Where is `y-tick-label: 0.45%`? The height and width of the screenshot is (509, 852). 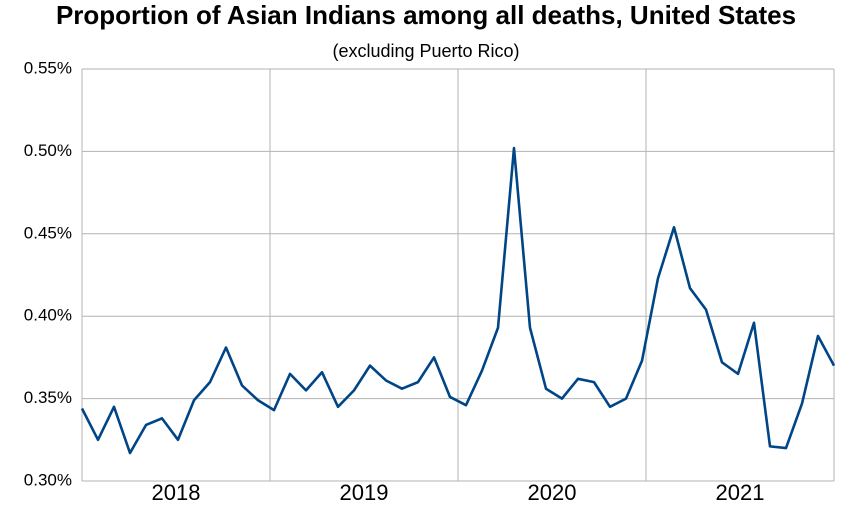 y-tick-label: 0.45% is located at coordinates (48, 232).